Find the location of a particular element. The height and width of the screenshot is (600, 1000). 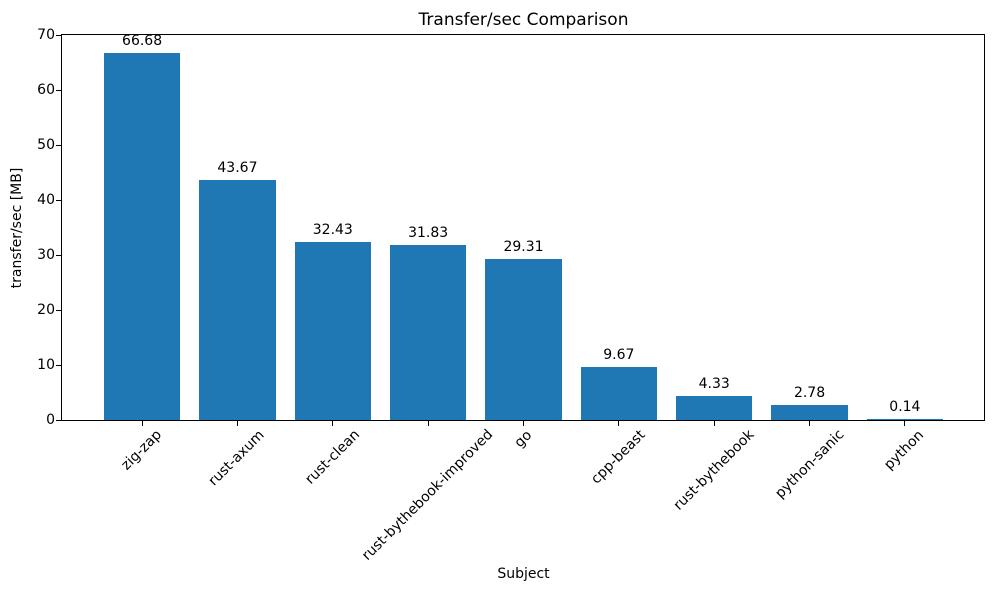

y-tick-label: 20 is located at coordinates (46, 309).